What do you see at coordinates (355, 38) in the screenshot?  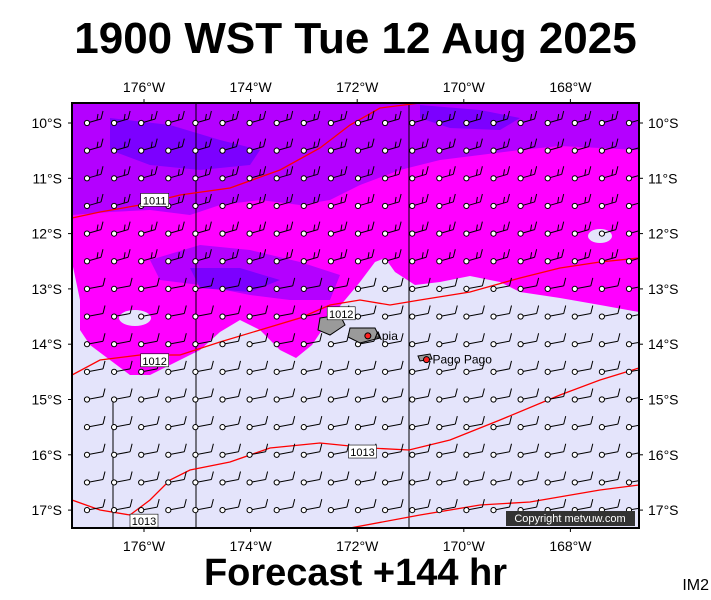 I see `forecast-title: 1900 WST Tue 12 Aug 2025` at bounding box center [355, 38].